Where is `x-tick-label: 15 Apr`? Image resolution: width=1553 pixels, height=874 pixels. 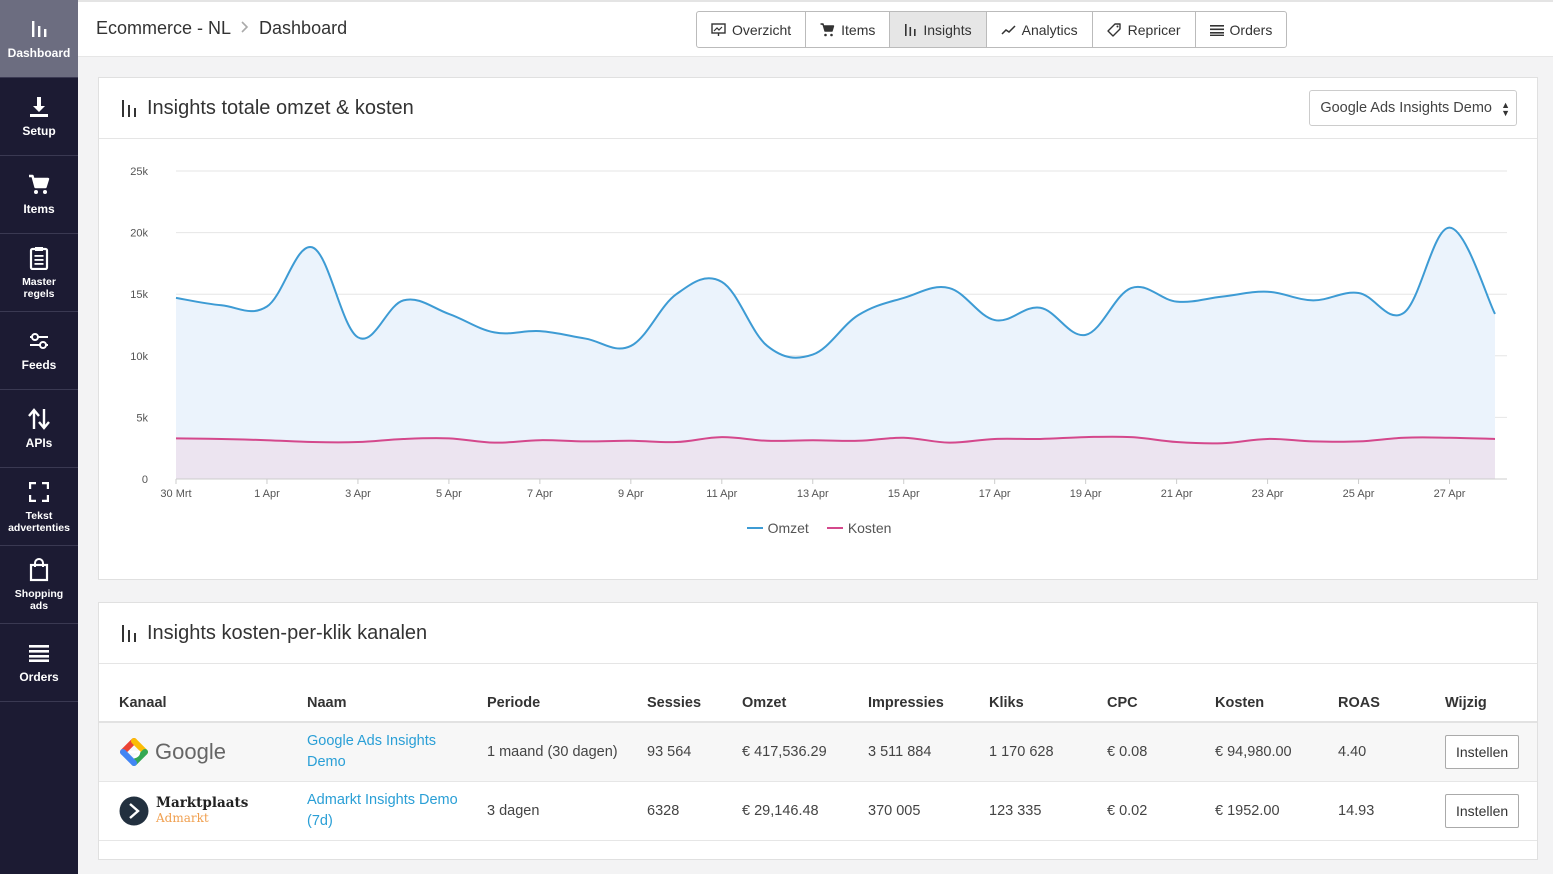 x-tick-label: 15 Apr is located at coordinates (904, 494).